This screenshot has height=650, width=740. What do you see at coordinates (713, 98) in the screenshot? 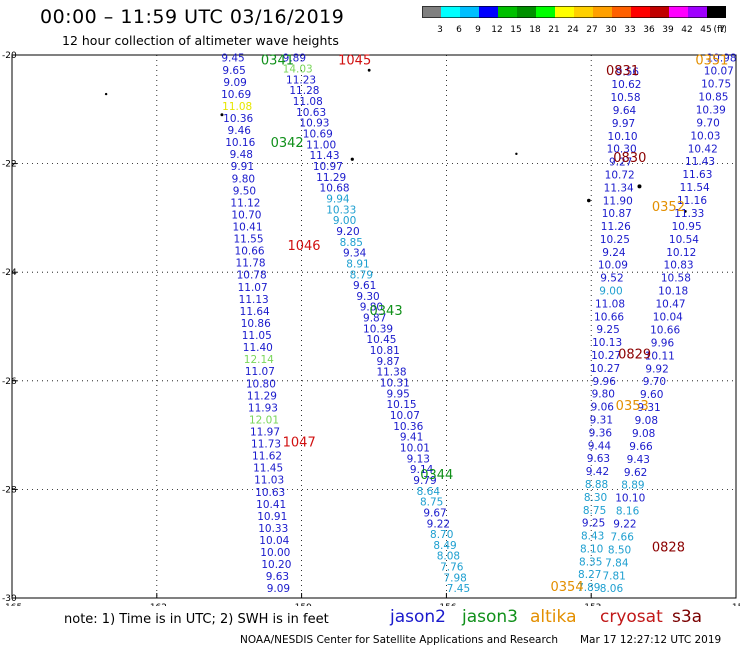
I see `swh-value-label: 10.85` at bounding box center [713, 98].